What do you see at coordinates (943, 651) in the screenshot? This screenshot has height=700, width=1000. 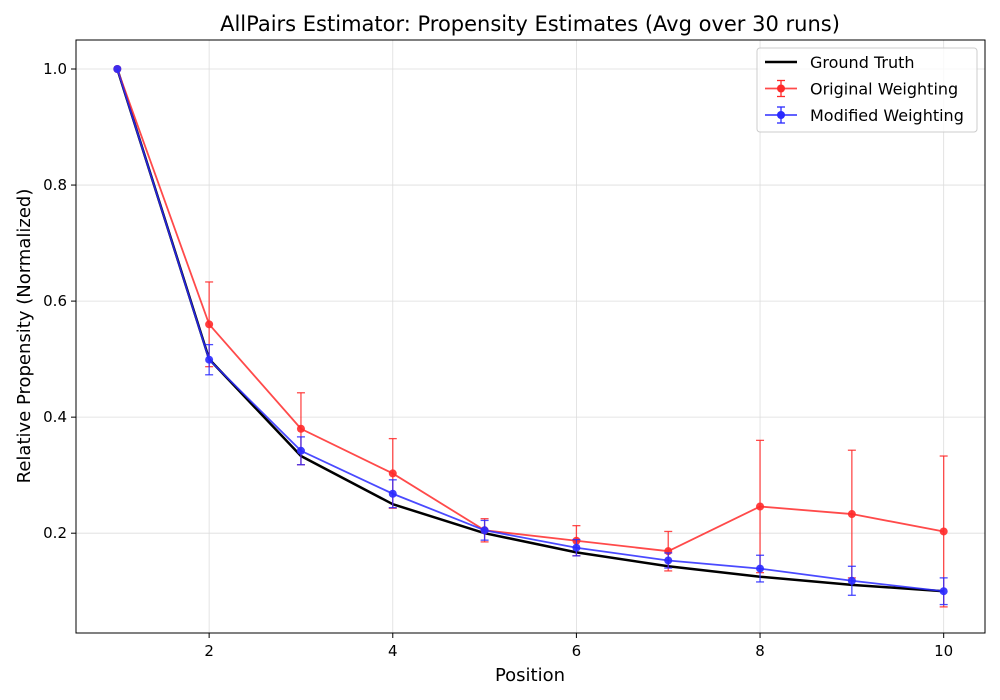 I see `x-tick-label: 10` at bounding box center [943, 651].